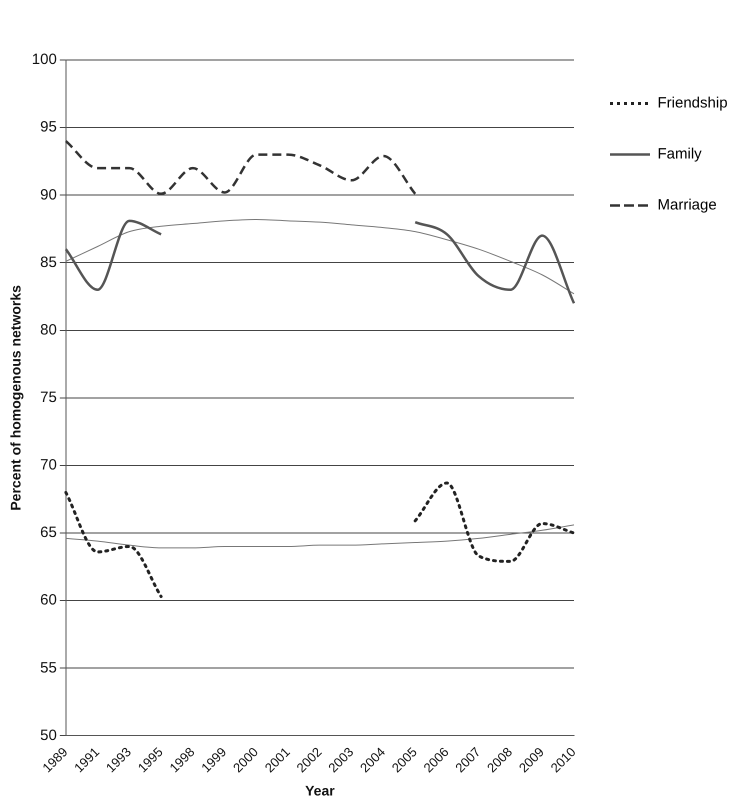 The width and height of the screenshot is (738, 808). Describe the element at coordinates (680, 154) in the screenshot. I see `legend-label: Family` at that location.